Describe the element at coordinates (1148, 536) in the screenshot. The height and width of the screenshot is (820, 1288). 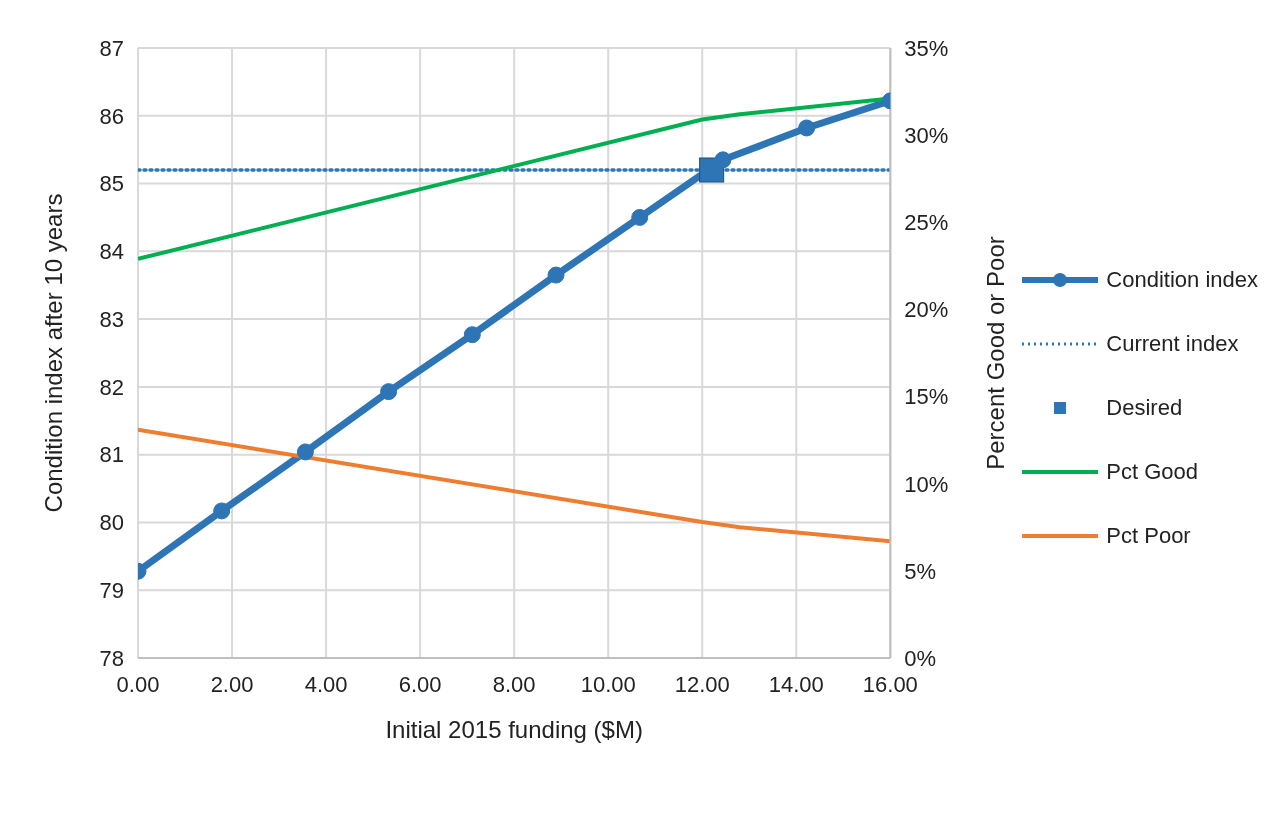
I see `legend-label: Pct Poor` at that location.